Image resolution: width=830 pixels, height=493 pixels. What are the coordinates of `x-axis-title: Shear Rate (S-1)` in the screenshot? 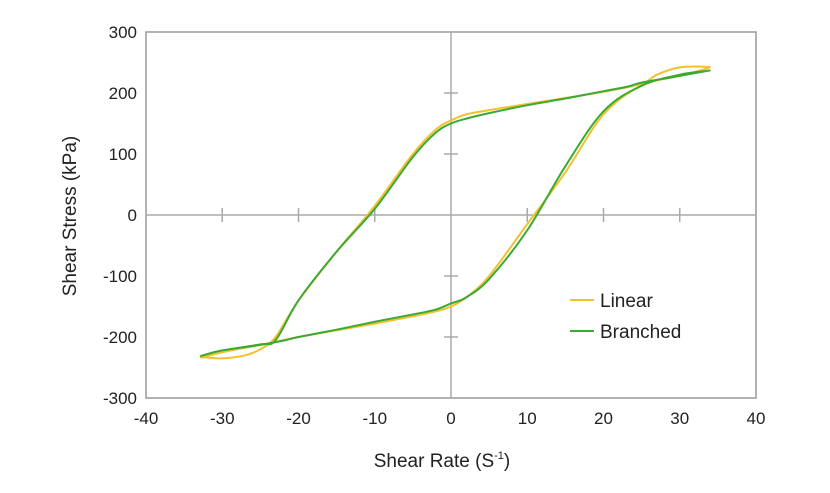 It's located at (442, 461).